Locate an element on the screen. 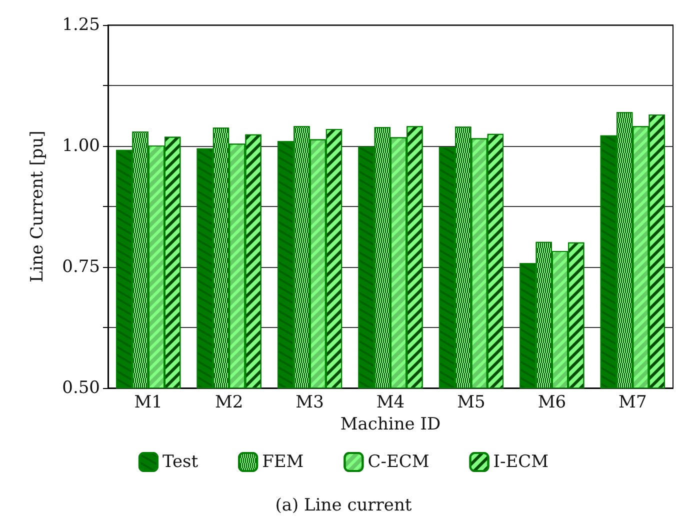 This screenshot has height=531, width=687. y-axis-title: Line Current [pu] is located at coordinates (38, 206).